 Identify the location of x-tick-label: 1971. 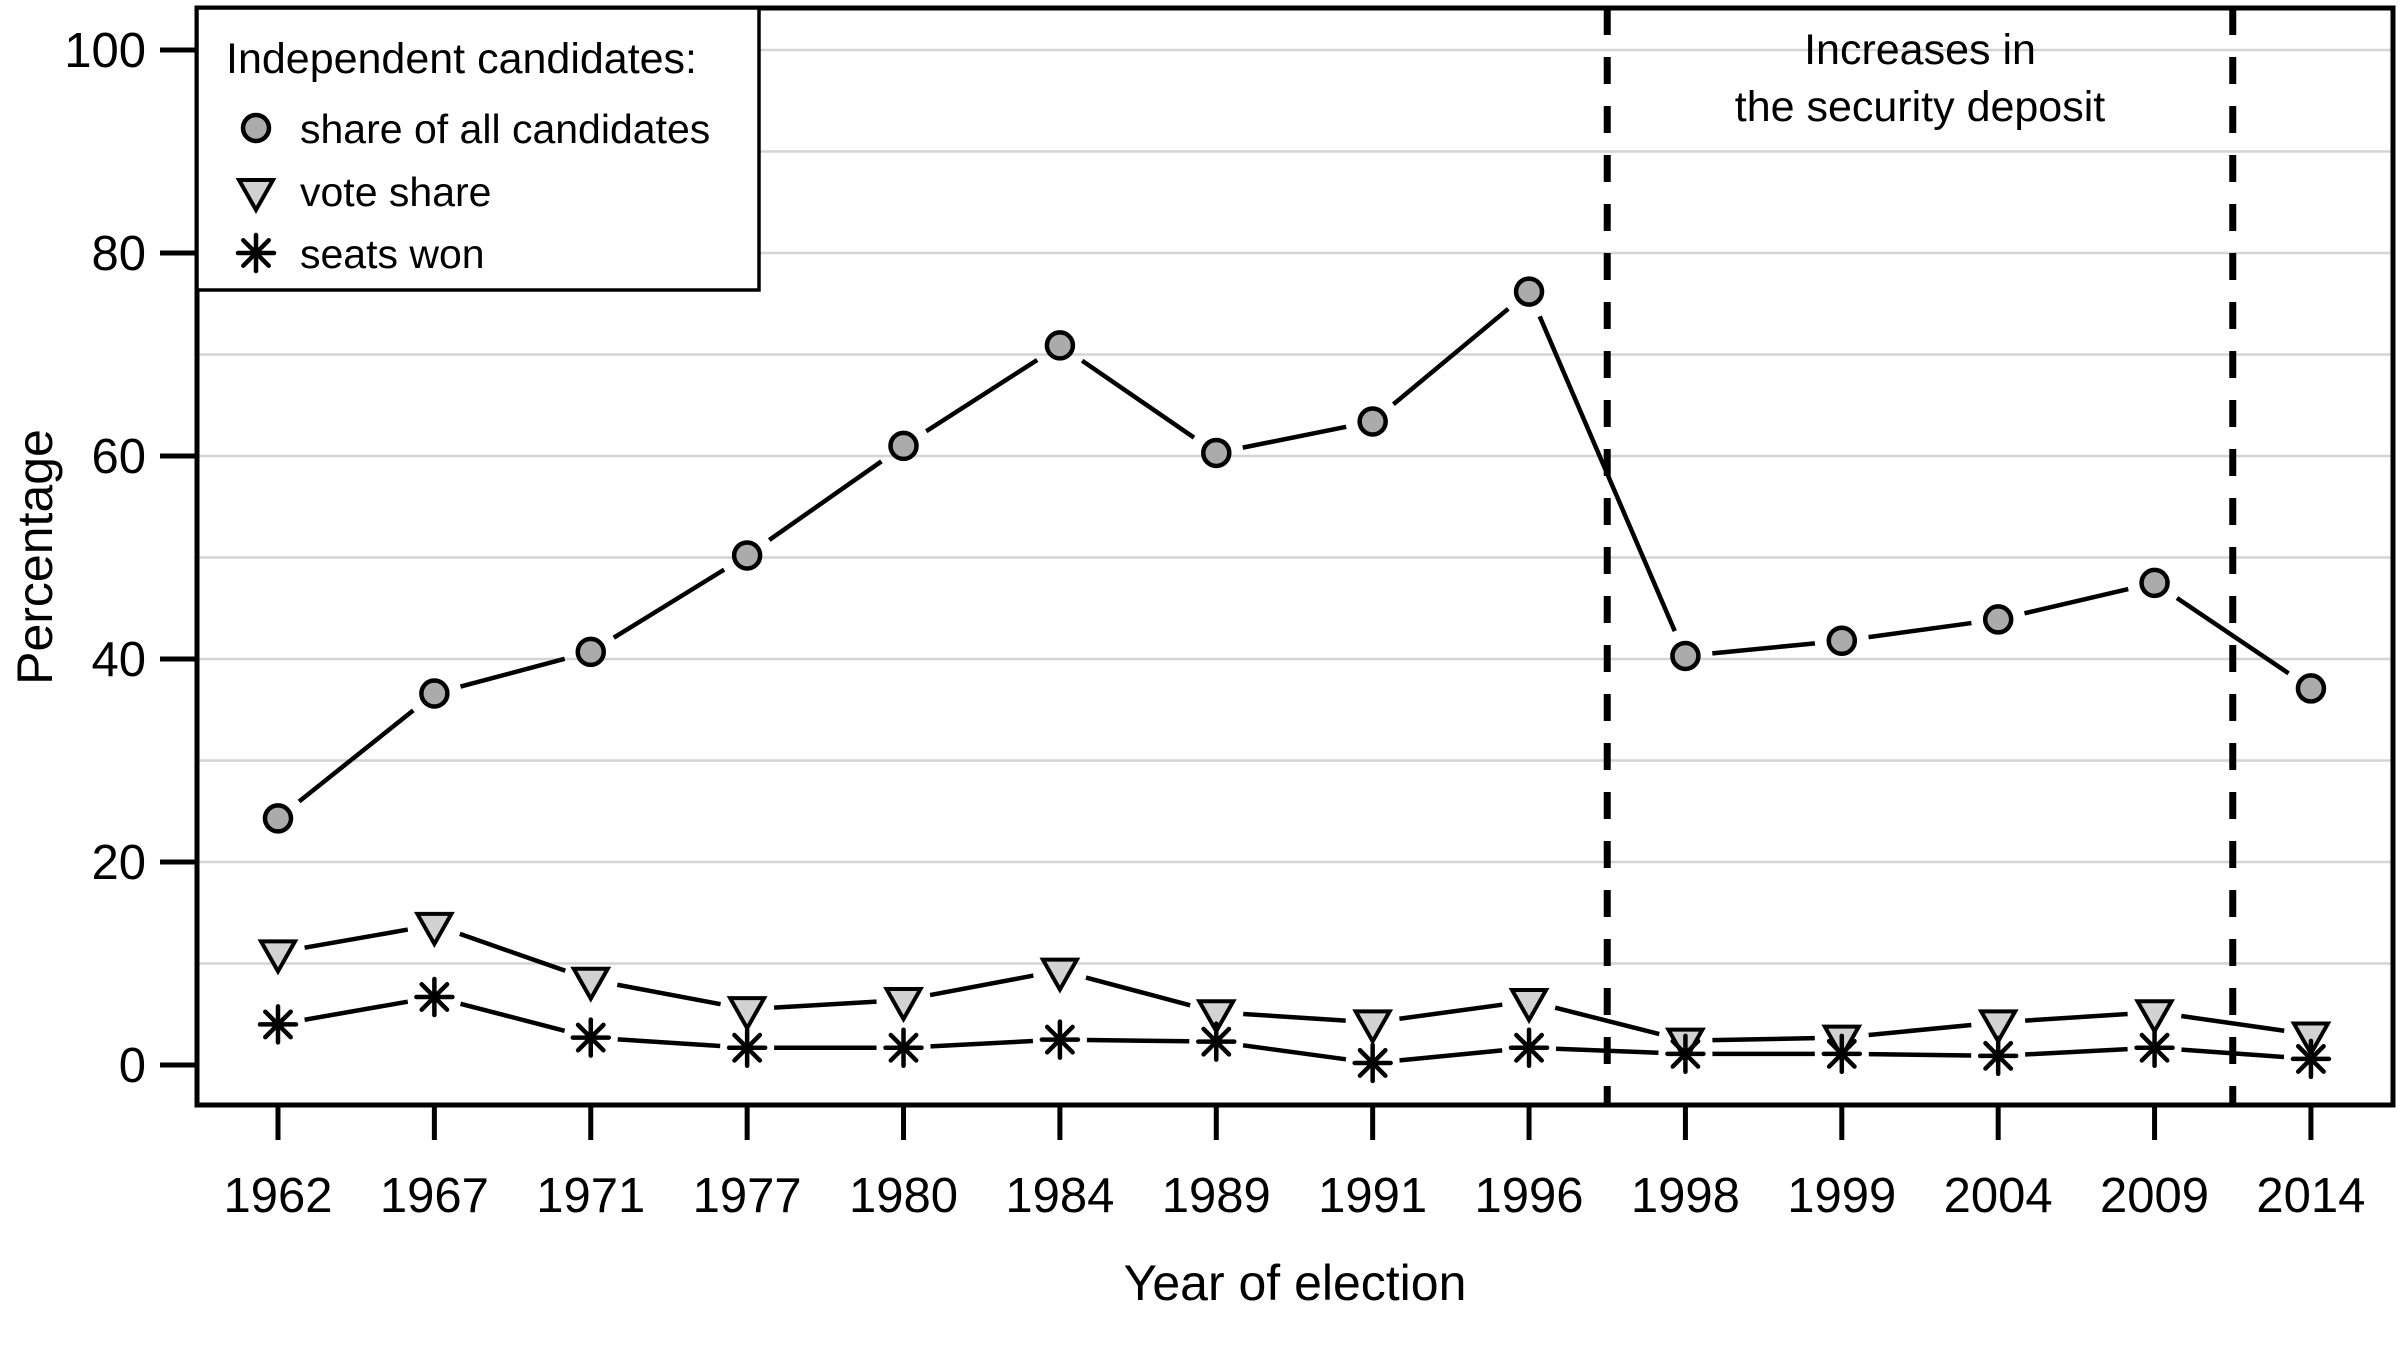
(590, 1196).